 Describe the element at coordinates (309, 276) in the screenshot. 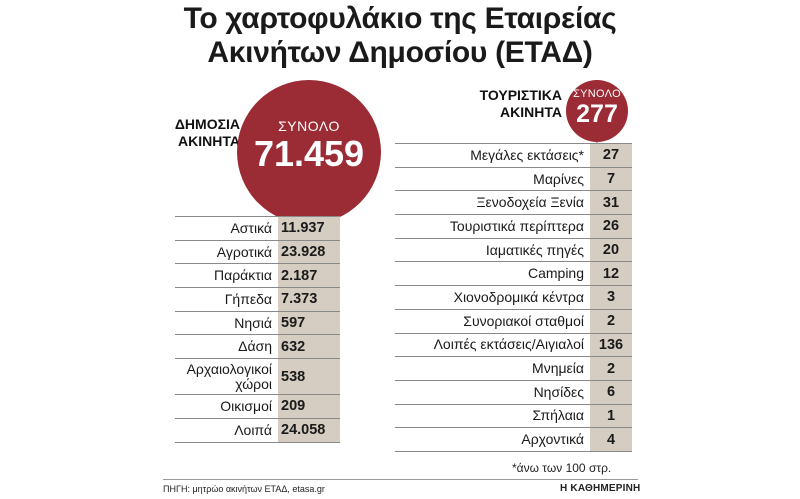

I see `category-value: 2.187` at that location.